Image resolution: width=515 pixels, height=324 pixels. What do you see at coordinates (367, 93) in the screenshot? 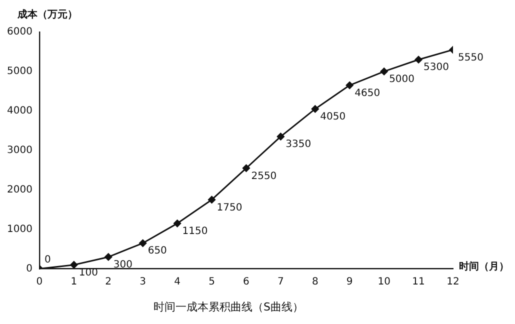
I see `data-label: 4650` at bounding box center [367, 93].